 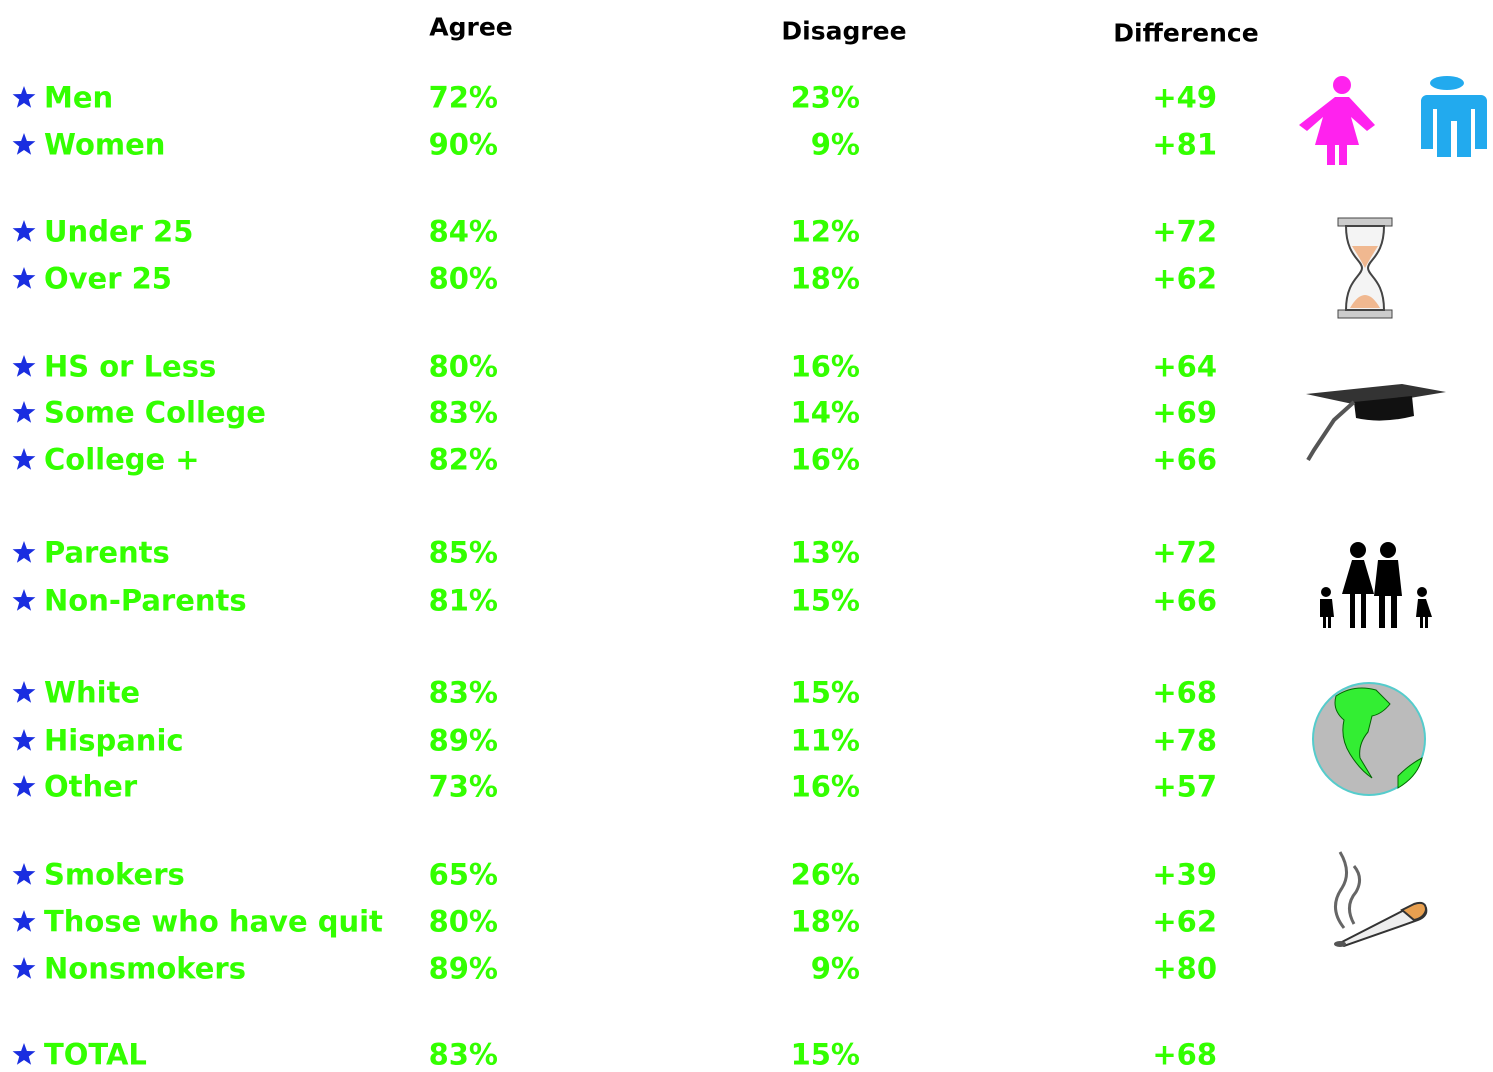 What do you see at coordinates (1184, 786) in the screenshot?
I see `difference-value: +57` at bounding box center [1184, 786].